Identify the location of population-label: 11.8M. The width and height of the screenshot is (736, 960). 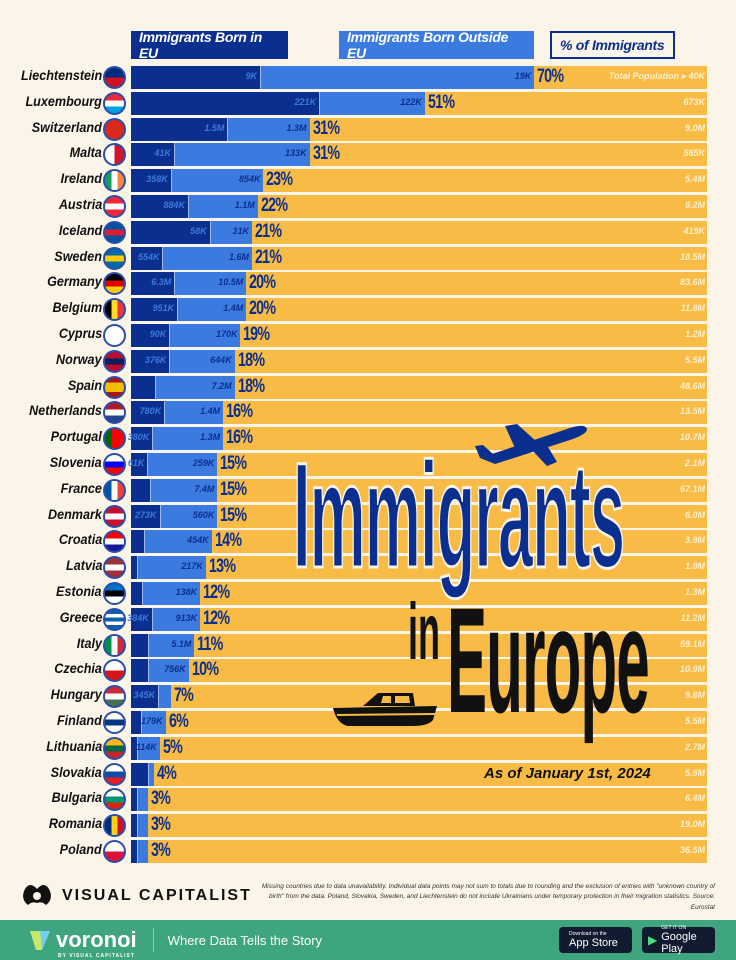
(693, 308).